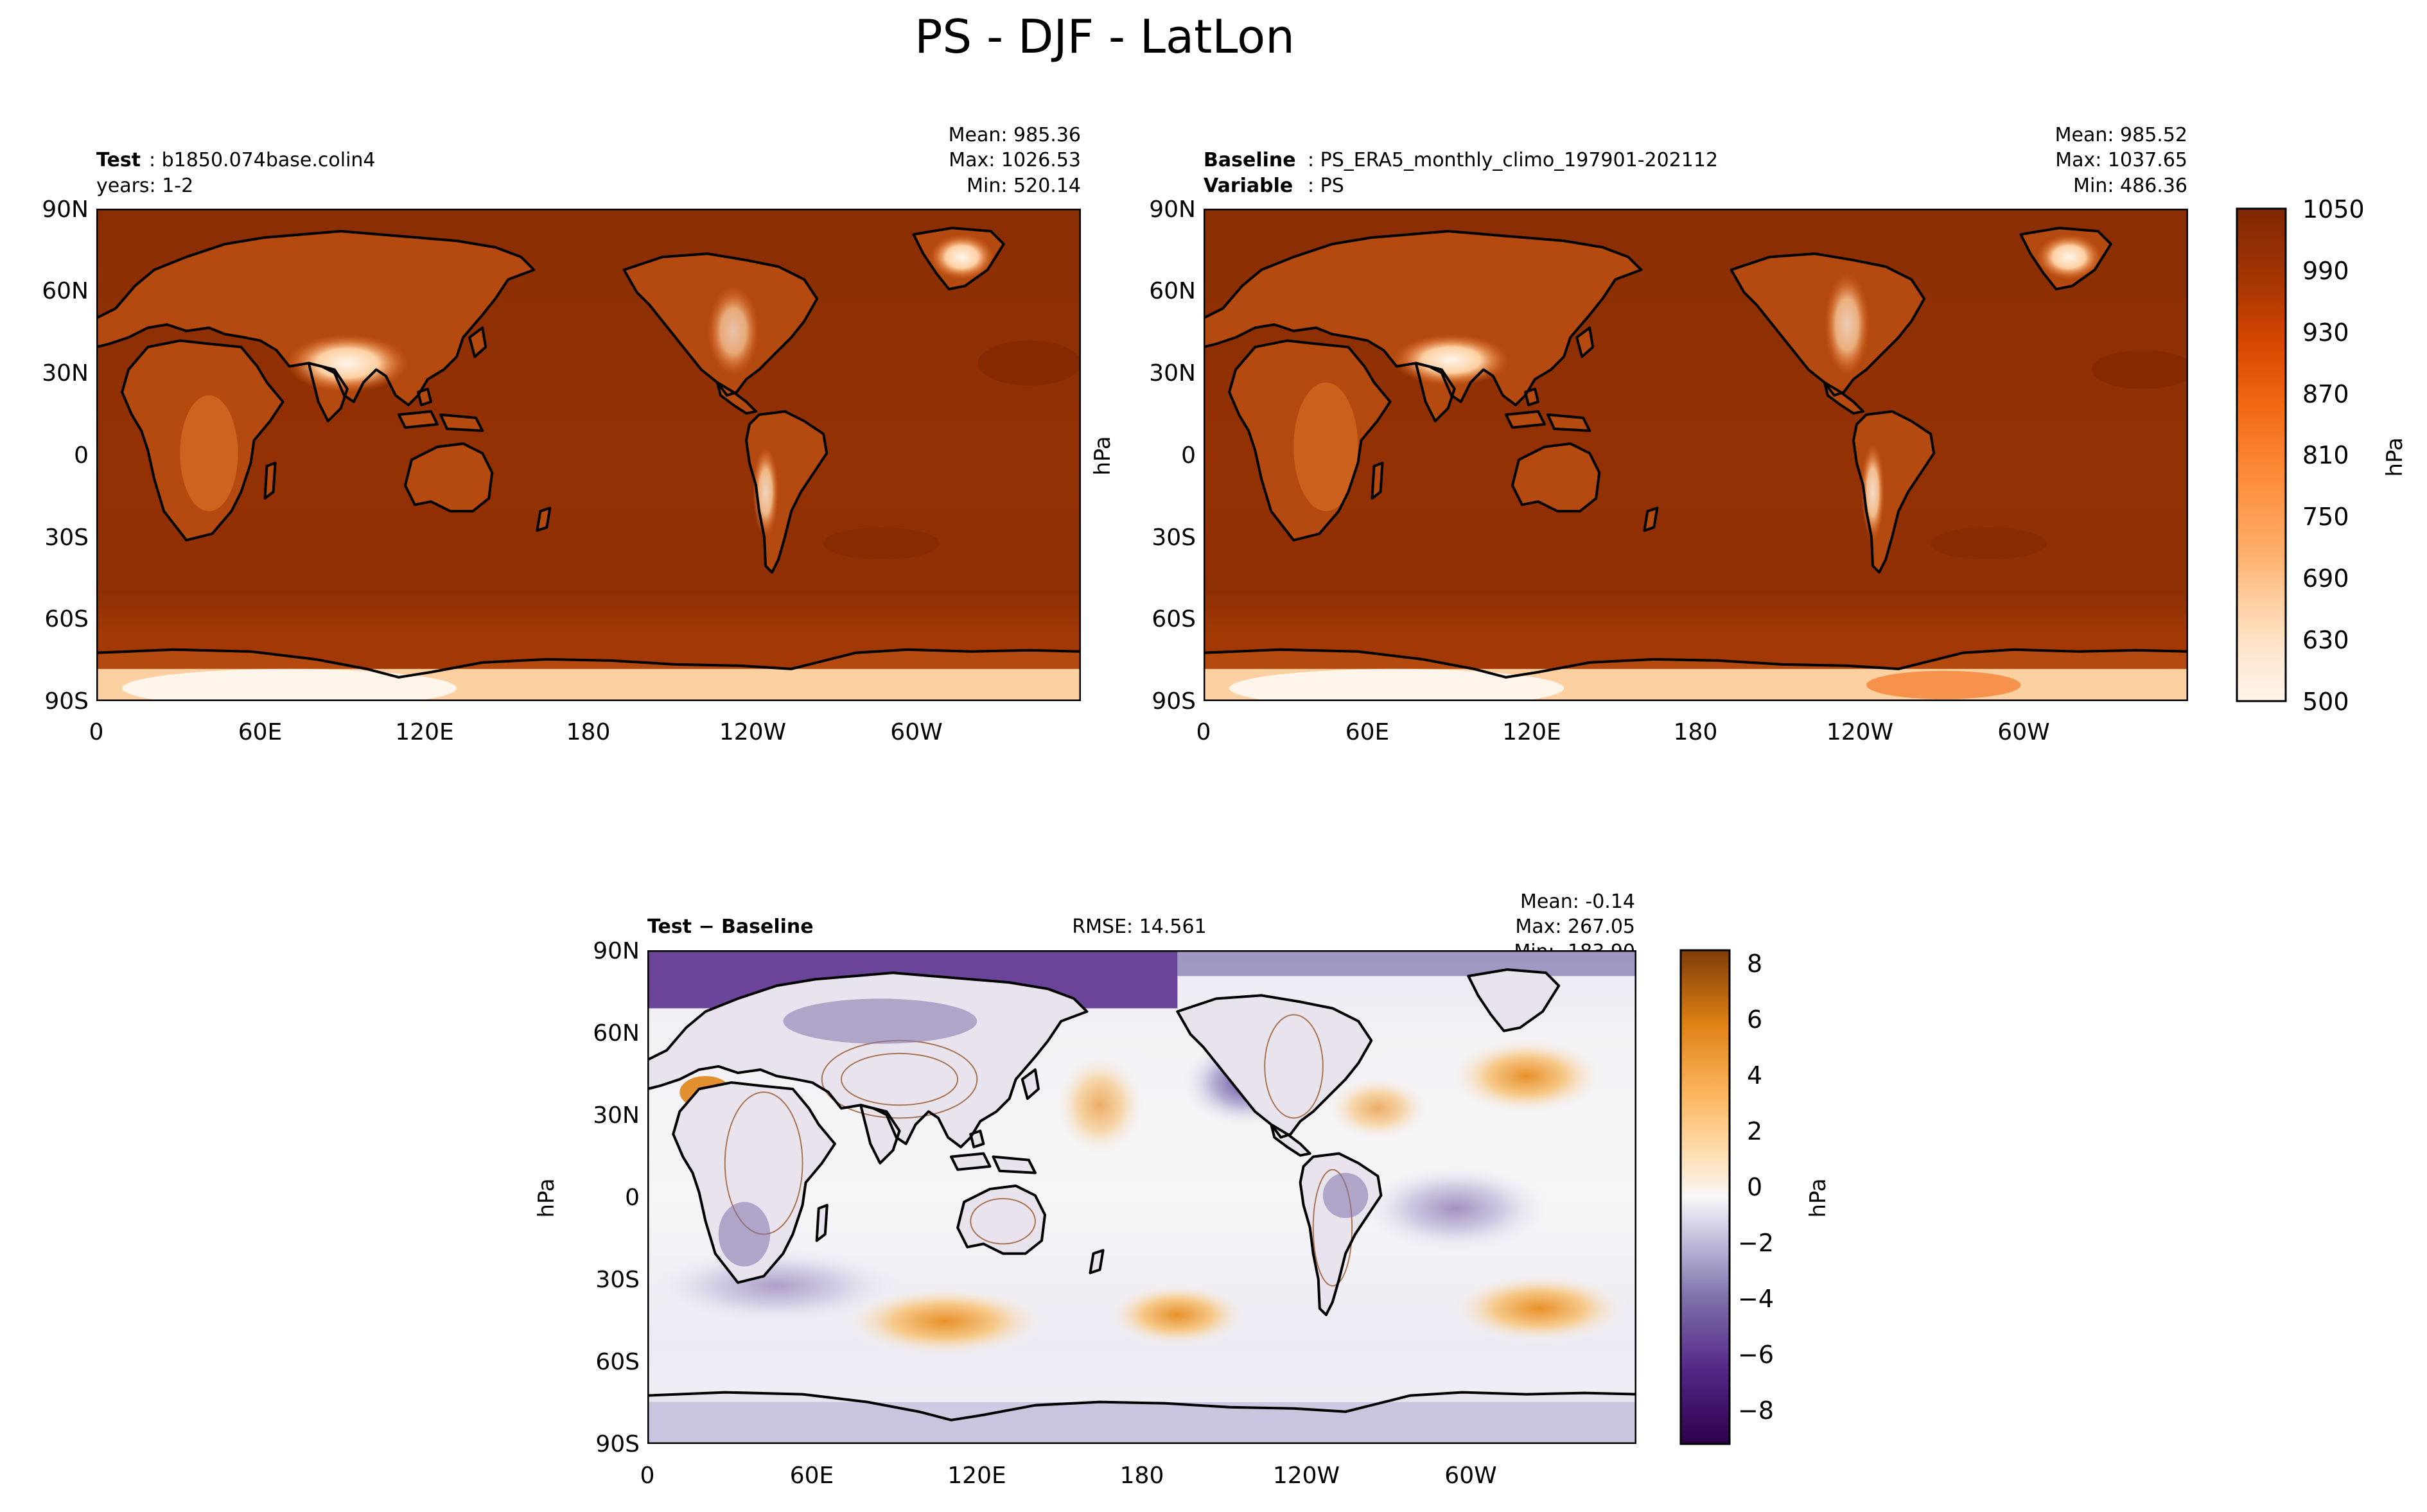 Image resolution: width=2427 pixels, height=1512 pixels. I want to click on colorbar-tick-label: 4, so click(1754, 1075).